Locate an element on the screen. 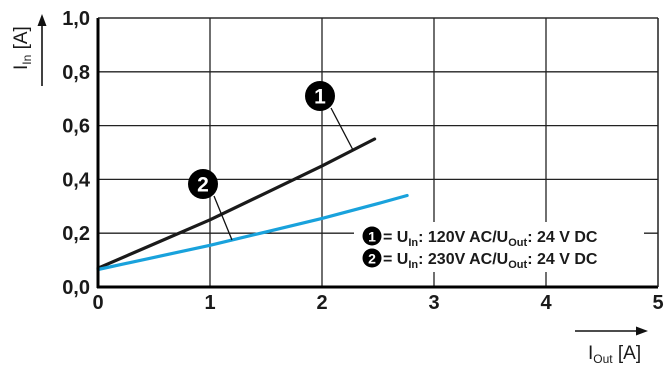 Image resolution: width=666 pixels, height=369 pixels. callout-marker-number: 1 is located at coordinates (320, 97).